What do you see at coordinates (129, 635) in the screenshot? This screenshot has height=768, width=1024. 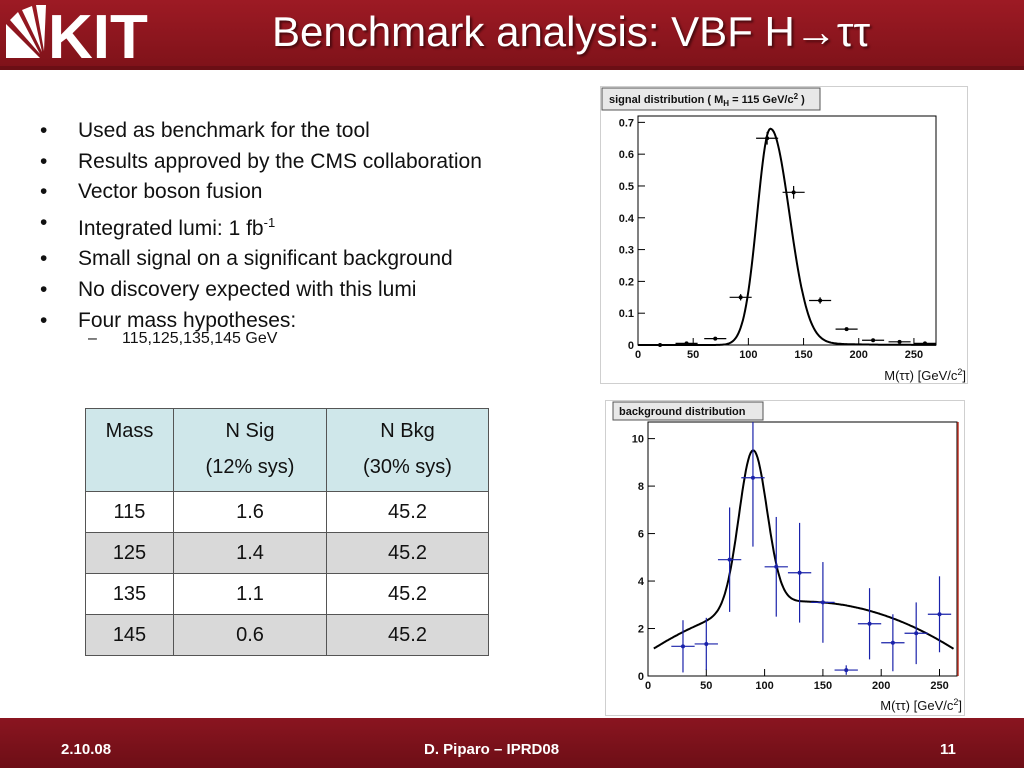 I see `table-cell: 145` at bounding box center [129, 635].